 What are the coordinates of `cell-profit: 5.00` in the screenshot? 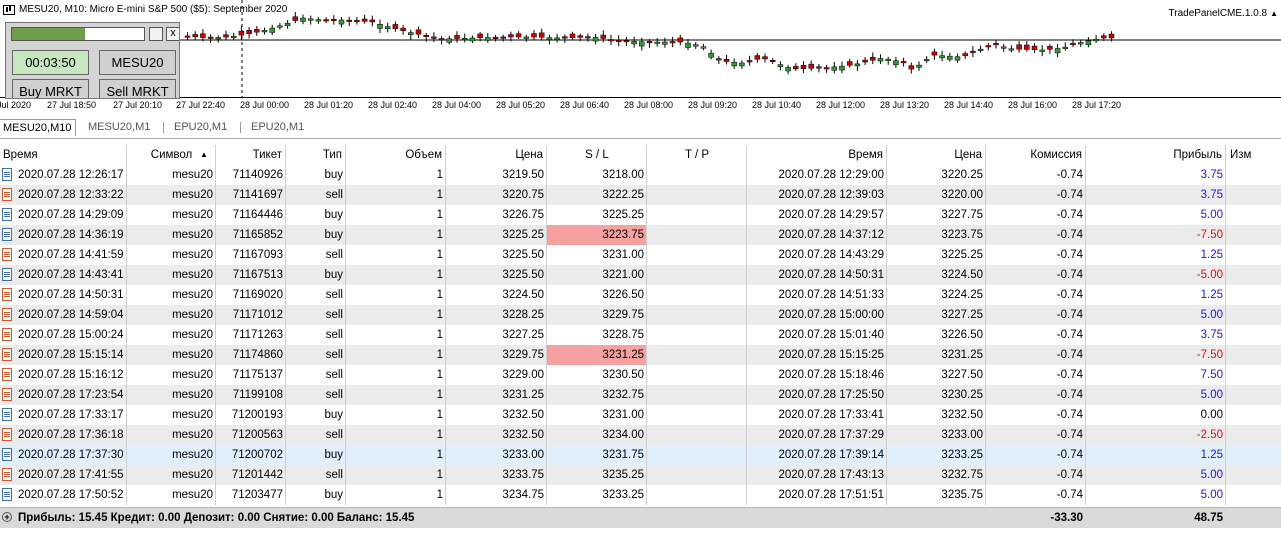 It's located at (1211, 495).